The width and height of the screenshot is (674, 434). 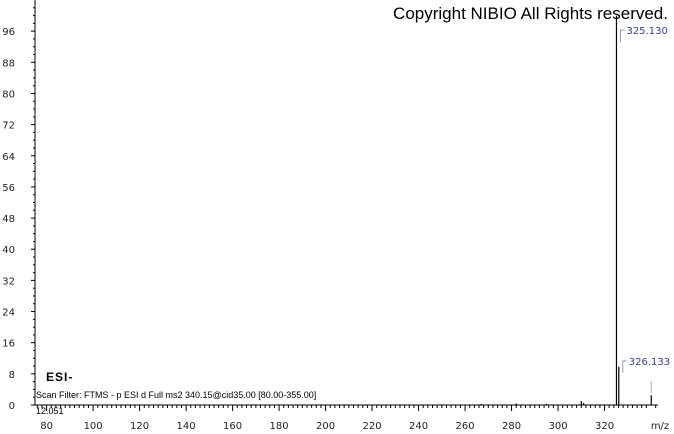 What do you see at coordinates (279, 426) in the screenshot?
I see `x-tick-label: 180` at bounding box center [279, 426].